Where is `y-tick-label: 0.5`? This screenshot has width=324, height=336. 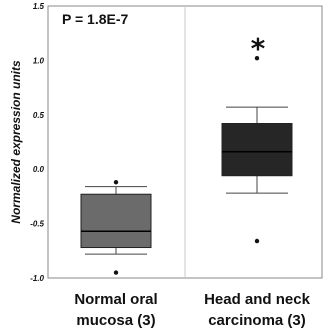 y-tick-label: 0.5 is located at coordinates (39, 115).